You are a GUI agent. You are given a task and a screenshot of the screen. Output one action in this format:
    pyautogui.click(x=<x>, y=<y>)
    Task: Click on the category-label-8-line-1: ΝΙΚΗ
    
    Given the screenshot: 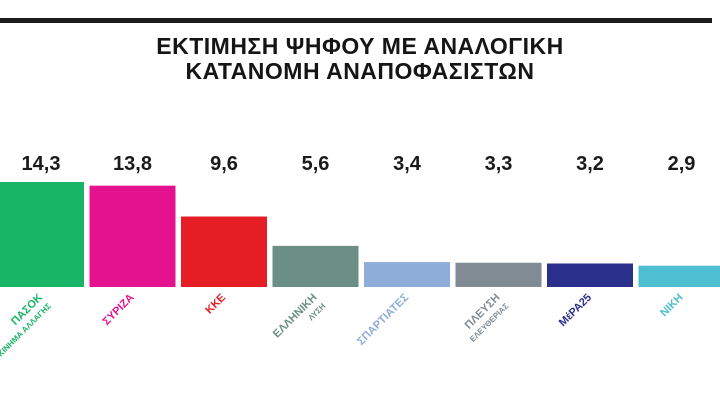 What is the action you would take?
    pyautogui.click(x=672, y=306)
    